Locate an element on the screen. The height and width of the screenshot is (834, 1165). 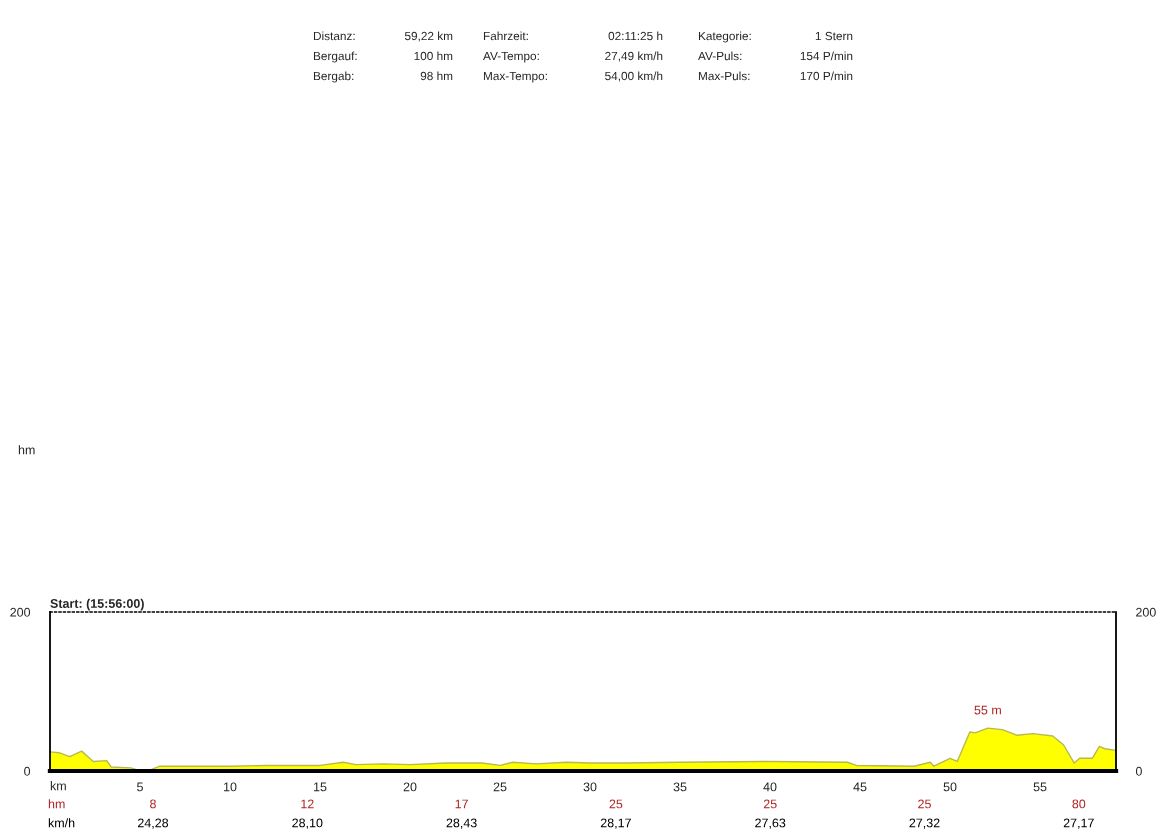
text: Bergab: is located at coordinates (333, 77).